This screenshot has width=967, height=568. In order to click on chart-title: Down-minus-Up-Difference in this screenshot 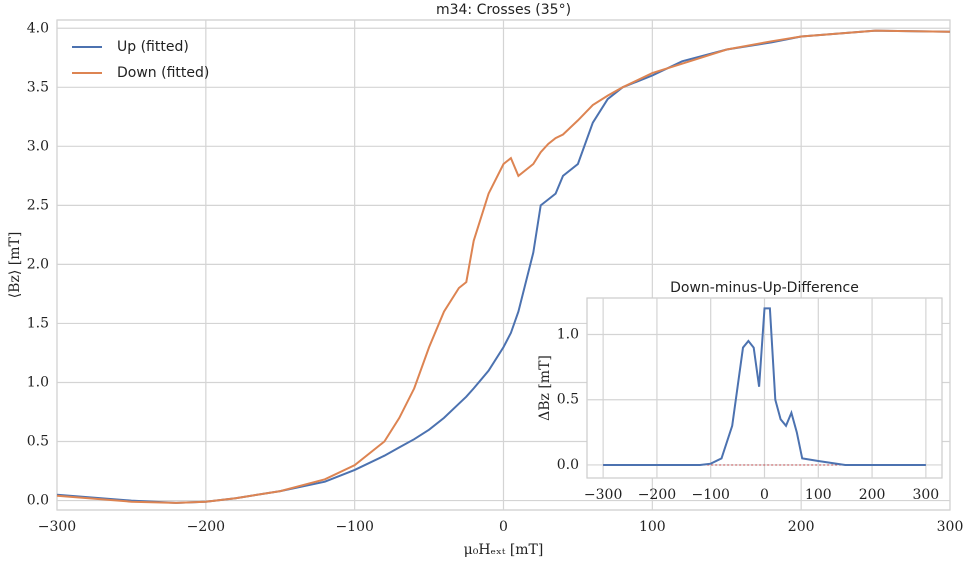, I will do `click(764, 288)`.